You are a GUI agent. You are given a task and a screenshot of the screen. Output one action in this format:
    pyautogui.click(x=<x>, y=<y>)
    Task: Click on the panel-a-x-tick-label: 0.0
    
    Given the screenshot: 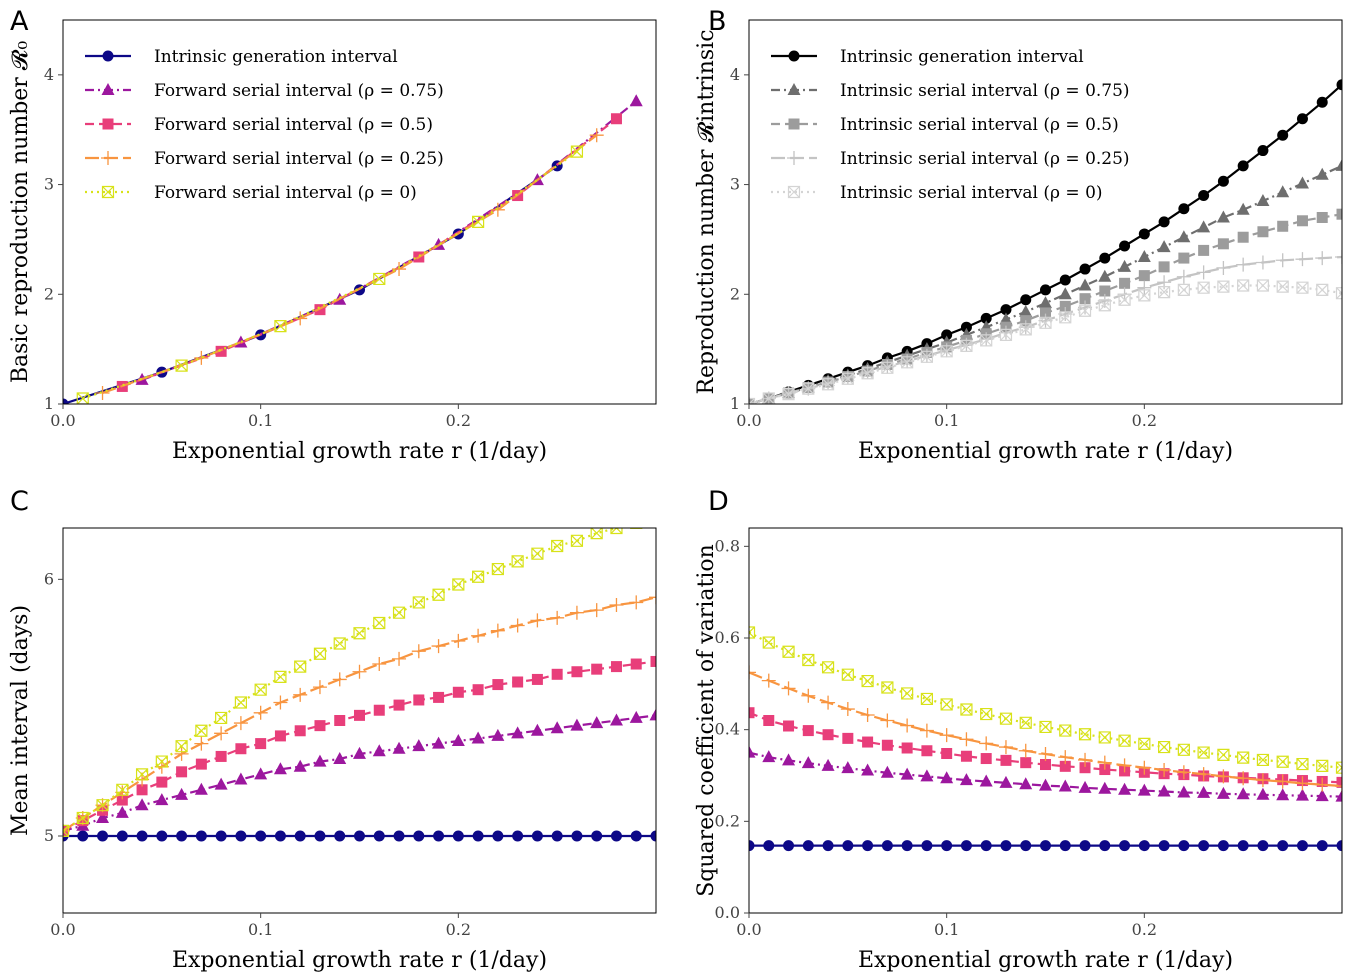 What is the action you would take?
    pyautogui.click(x=62, y=420)
    